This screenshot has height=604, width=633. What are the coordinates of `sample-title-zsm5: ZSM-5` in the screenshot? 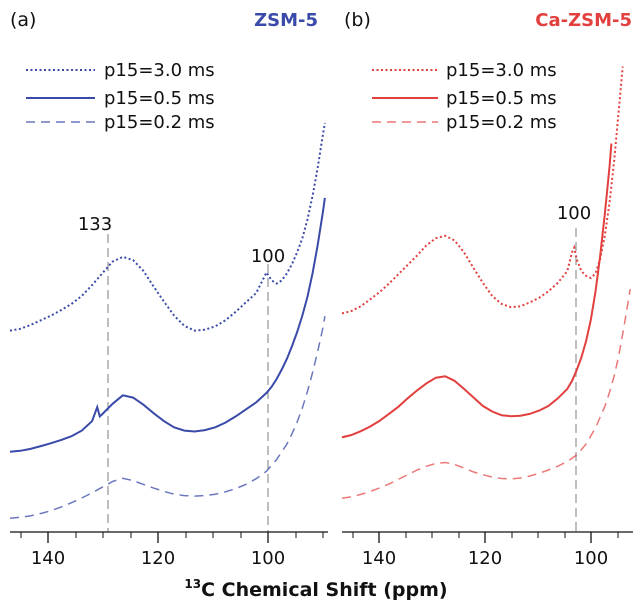 It's located at (286, 20).